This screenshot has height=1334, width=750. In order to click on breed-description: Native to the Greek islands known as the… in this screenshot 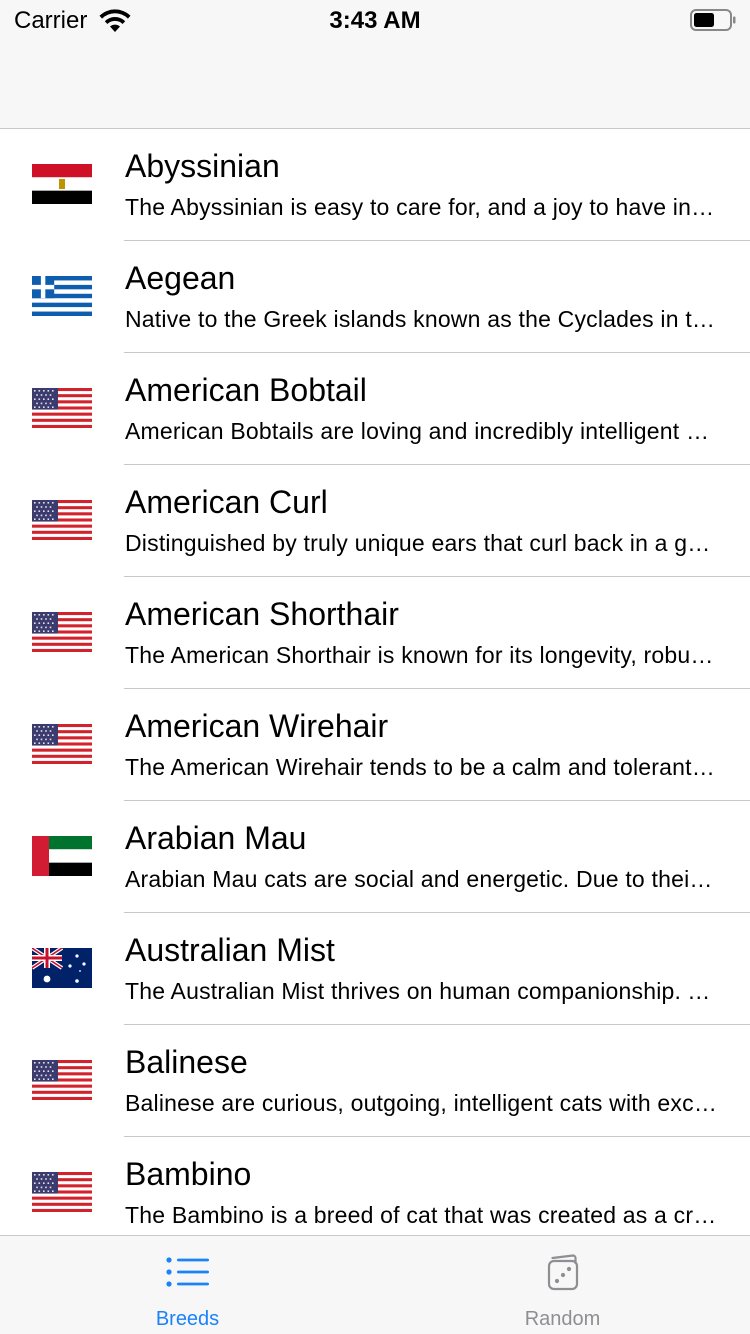, I will do `click(421, 319)`.